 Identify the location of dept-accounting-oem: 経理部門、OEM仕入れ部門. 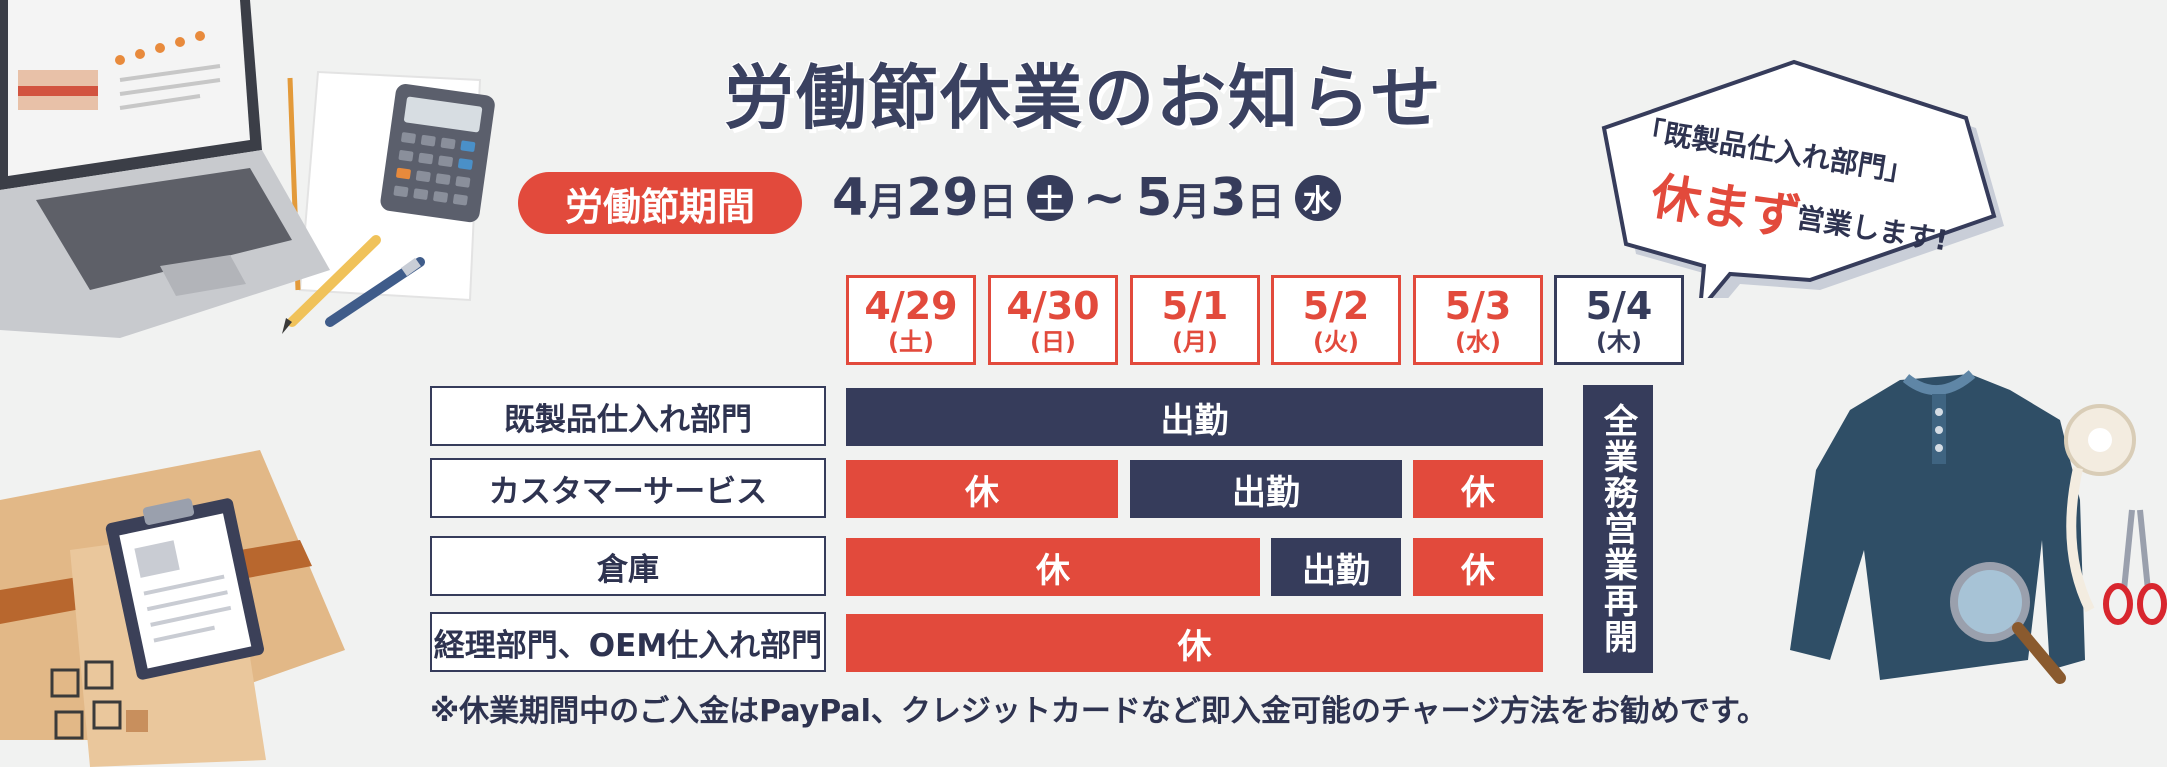
(628, 642).